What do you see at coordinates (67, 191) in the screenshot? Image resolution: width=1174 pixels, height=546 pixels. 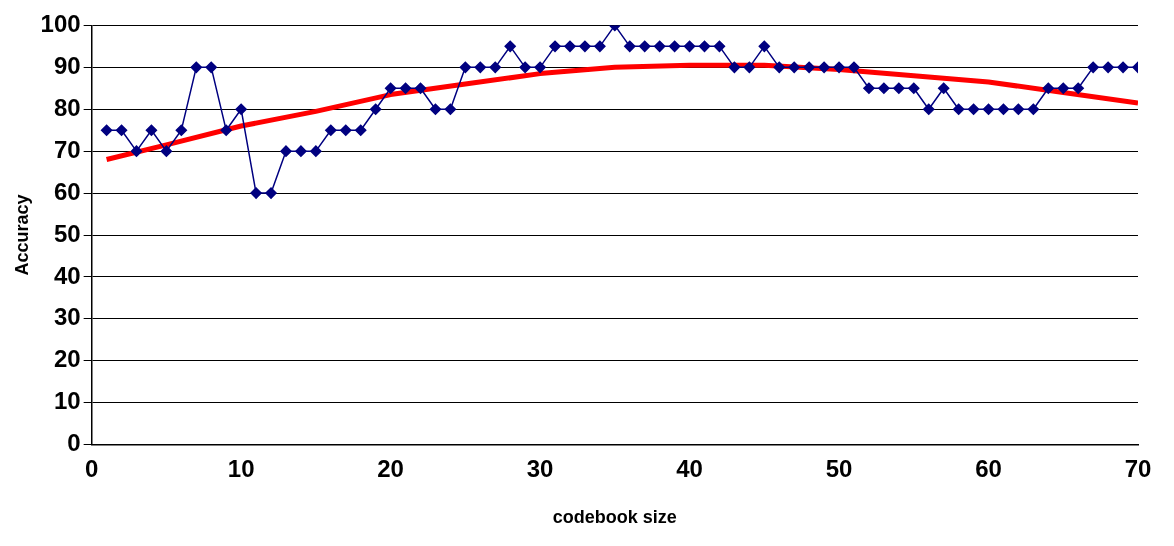 I see `y-tick-label: 60` at bounding box center [67, 191].